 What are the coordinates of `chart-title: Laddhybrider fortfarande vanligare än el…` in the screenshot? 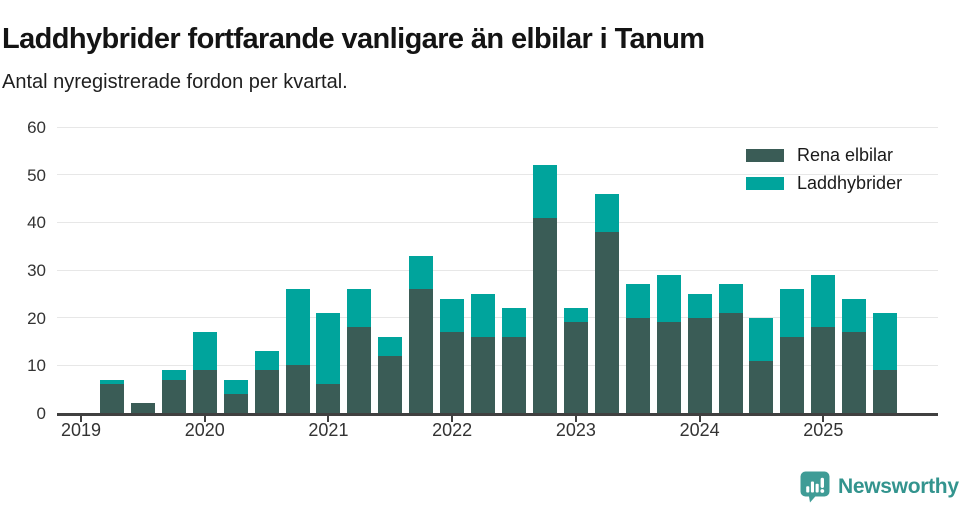 It's located at (353, 39).